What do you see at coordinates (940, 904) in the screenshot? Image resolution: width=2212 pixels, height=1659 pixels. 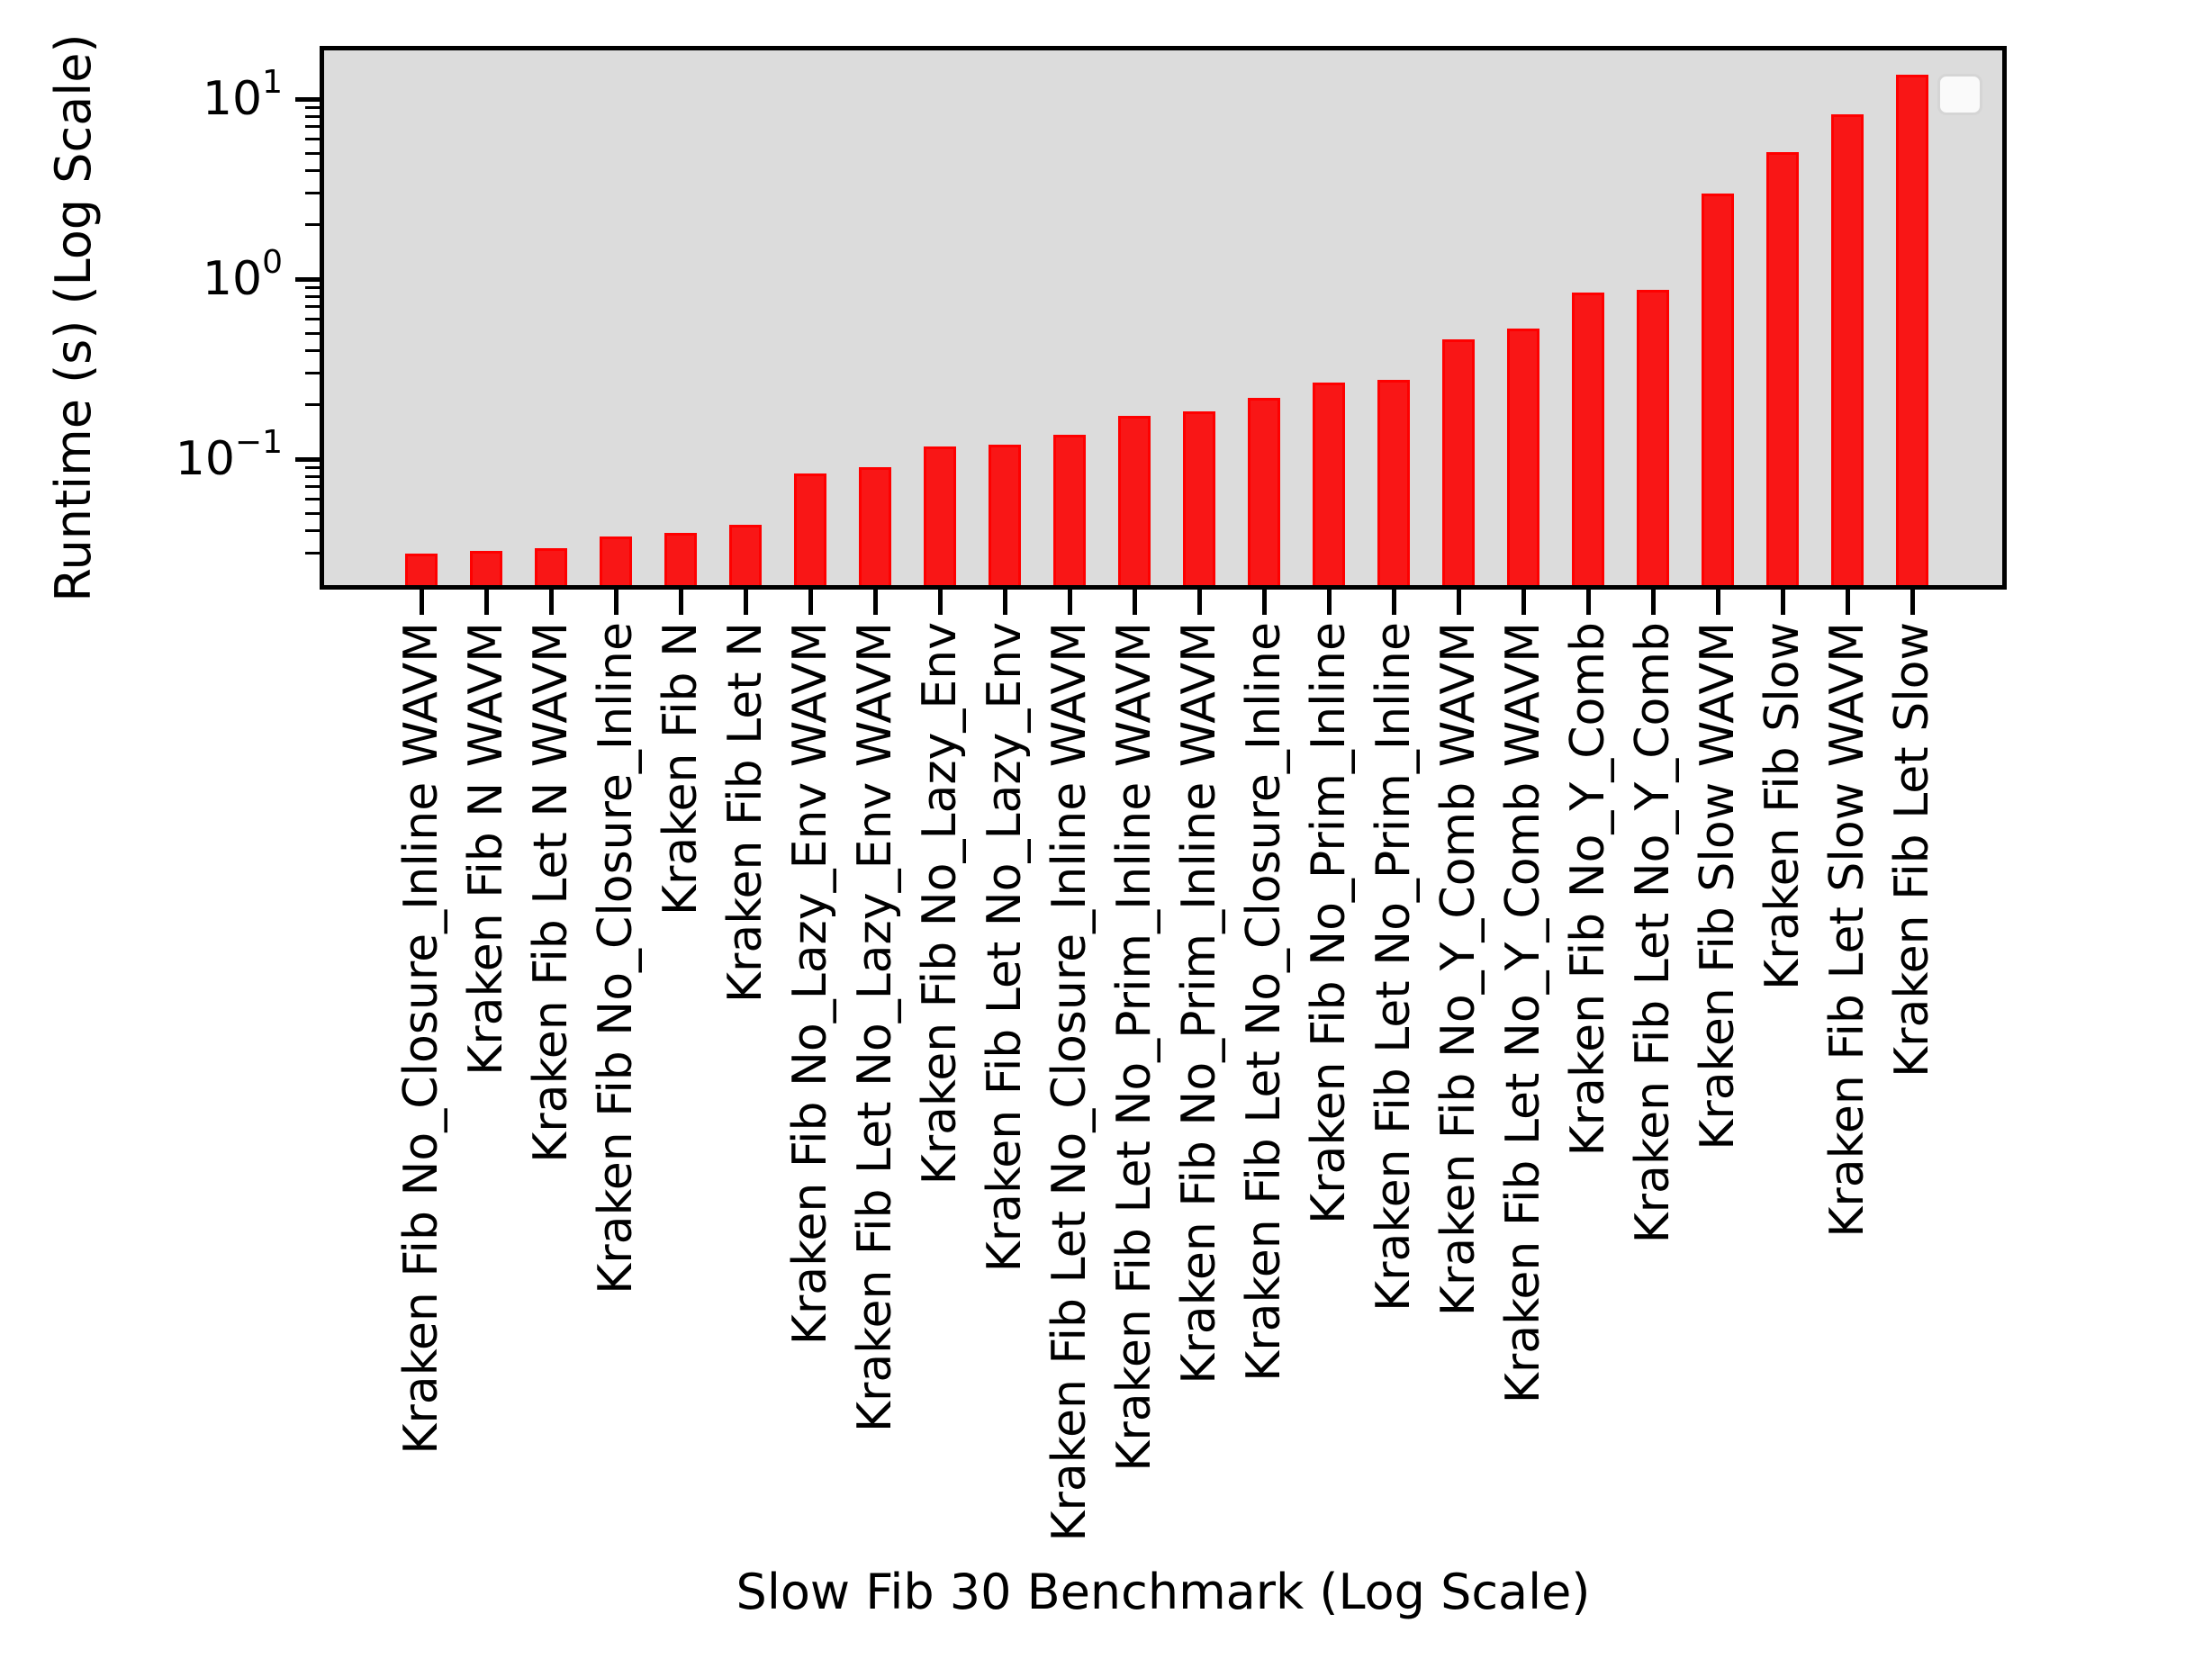 I see `x-tick-label: Kraken Fib No_Lazy_Env` at bounding box center [940, 904].